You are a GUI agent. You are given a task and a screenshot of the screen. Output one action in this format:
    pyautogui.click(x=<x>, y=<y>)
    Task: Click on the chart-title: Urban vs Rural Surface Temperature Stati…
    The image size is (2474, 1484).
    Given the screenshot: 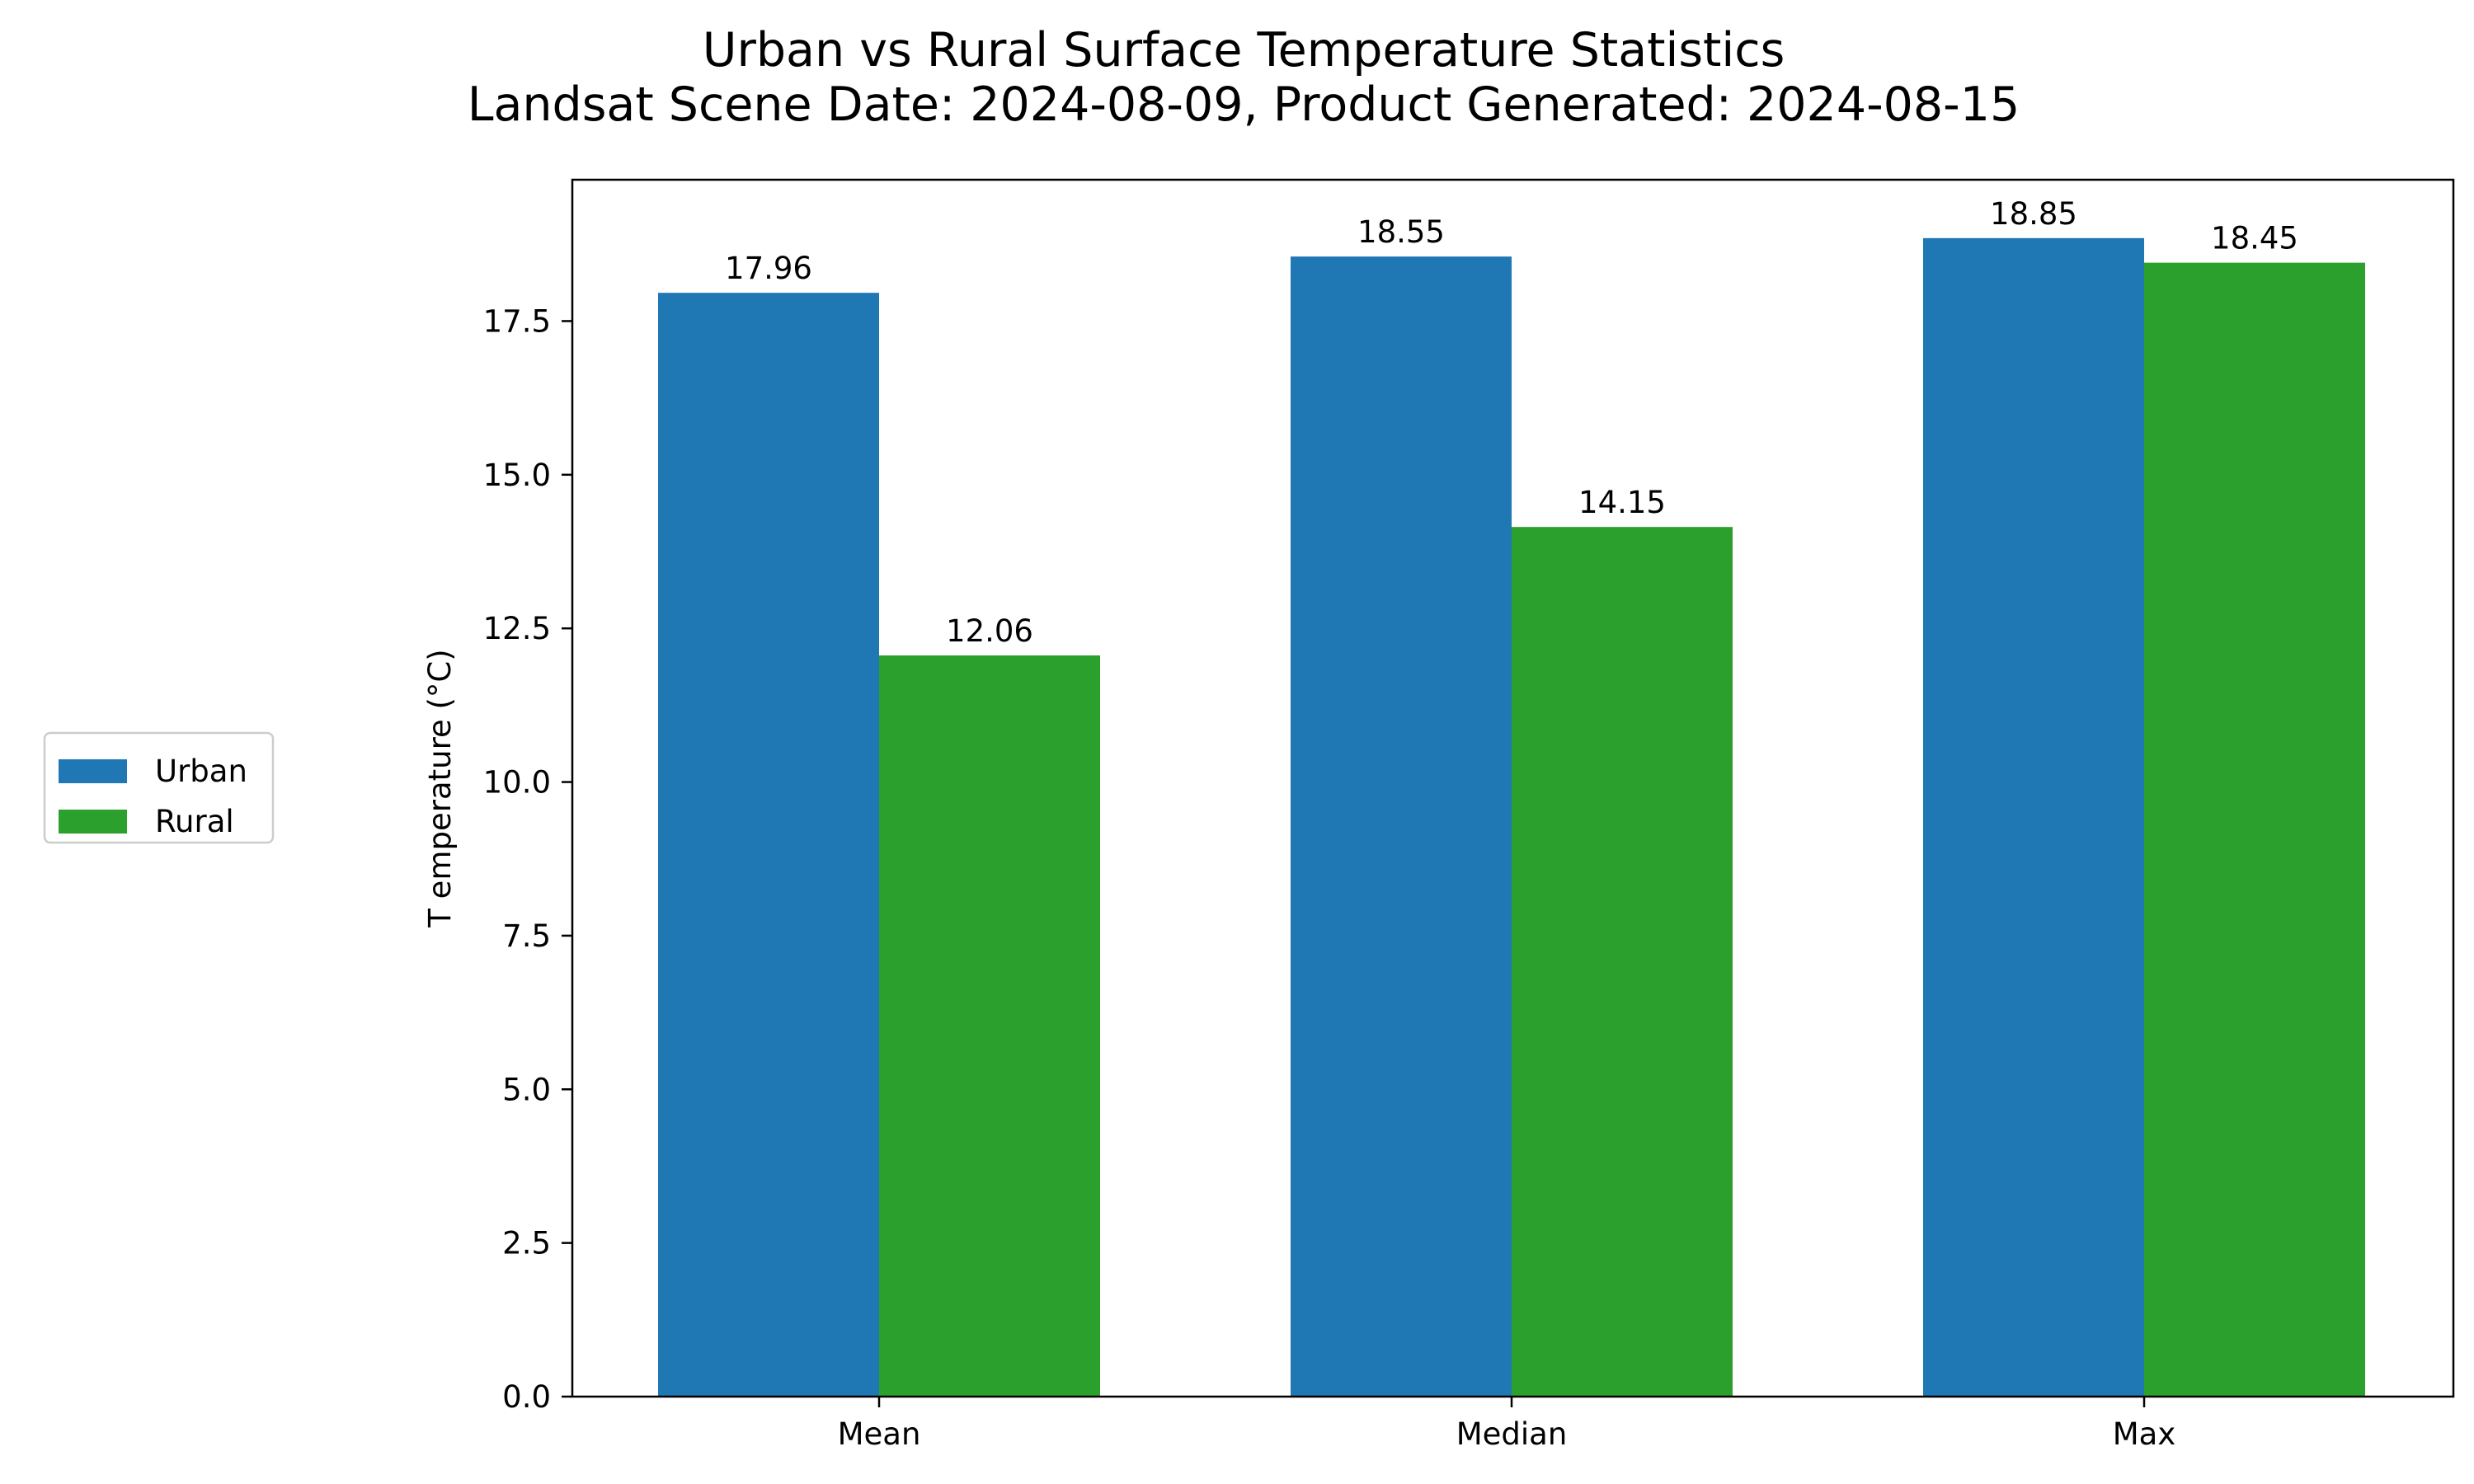 What is the action you would take?
    pyautogui.click(x=1244, y=50)
    